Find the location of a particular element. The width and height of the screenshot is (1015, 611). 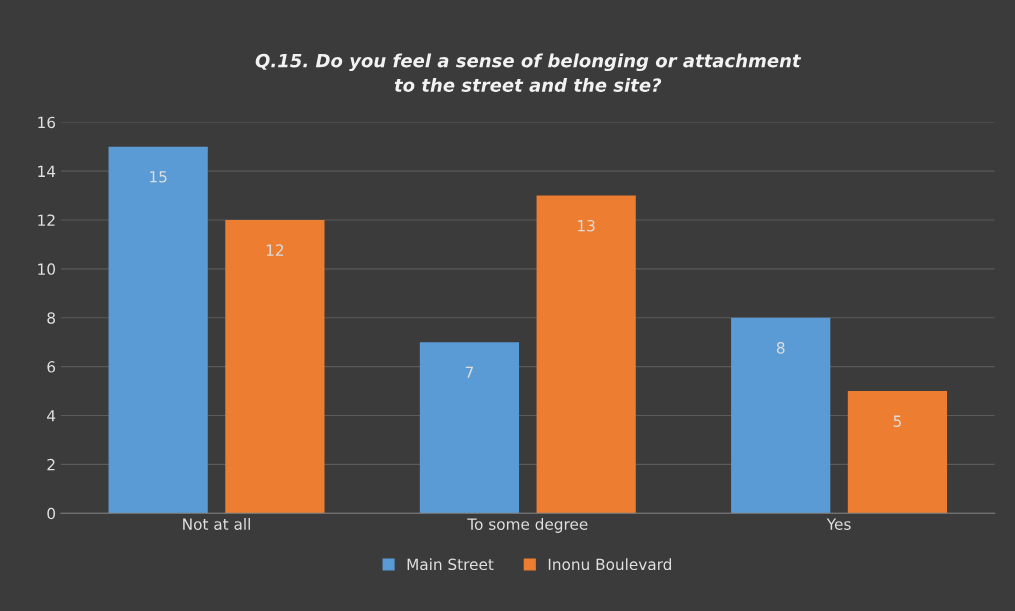

y-tick-label: 0 is located at coordinates (51, 513).